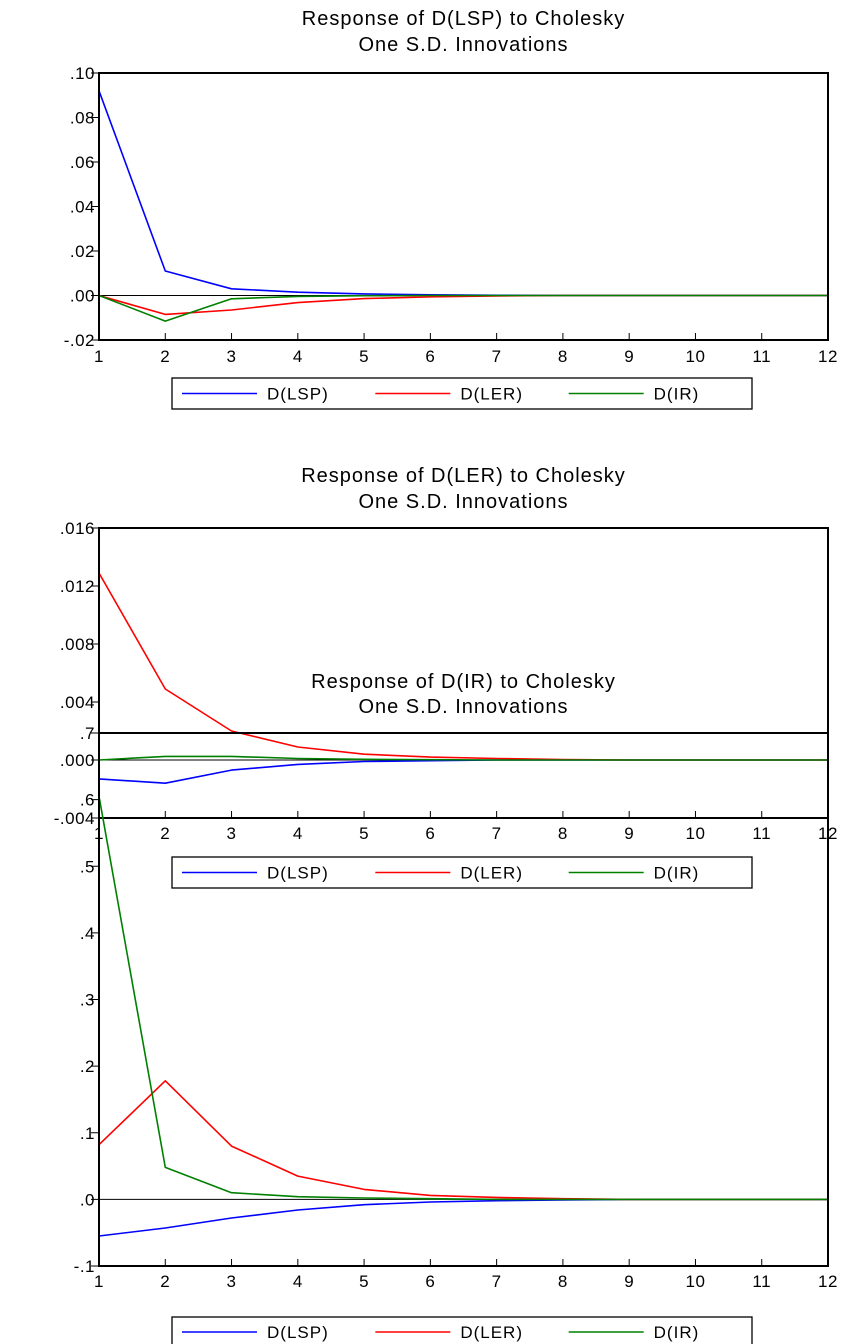  Describe the element at coordinates (298, 356) in the screenshot. I see `chart-1-x-tick-label: 4` at that location.